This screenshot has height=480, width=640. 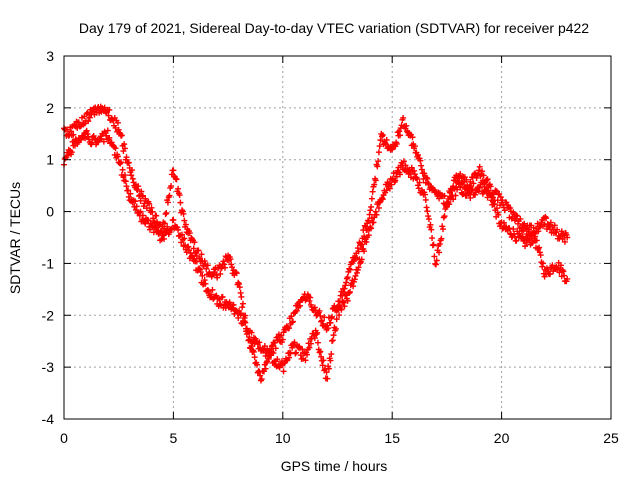 What do you see at coordinates (611, 438) in the screenshot?
I see `x-tick-label: 25` at bounding box center [611, 438].